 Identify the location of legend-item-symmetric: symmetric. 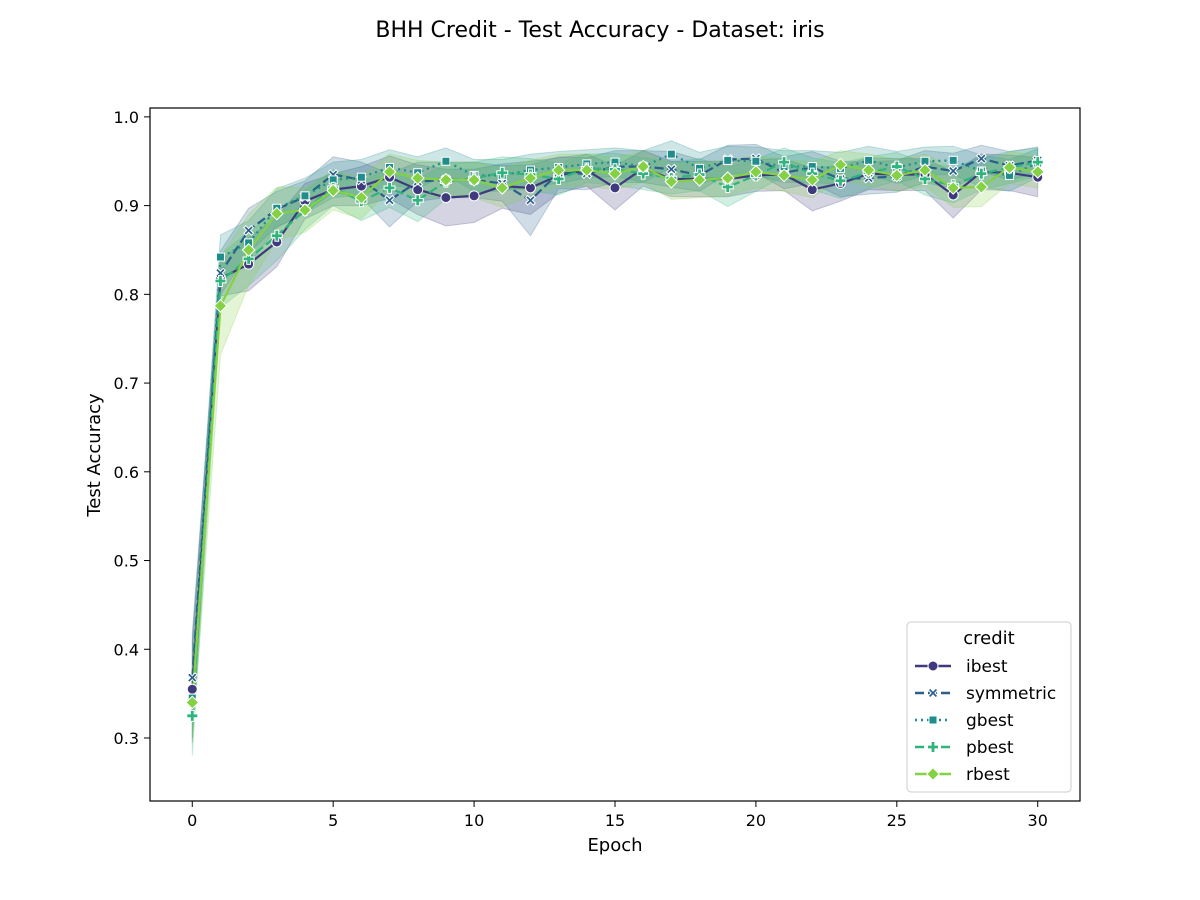
(985, 694).